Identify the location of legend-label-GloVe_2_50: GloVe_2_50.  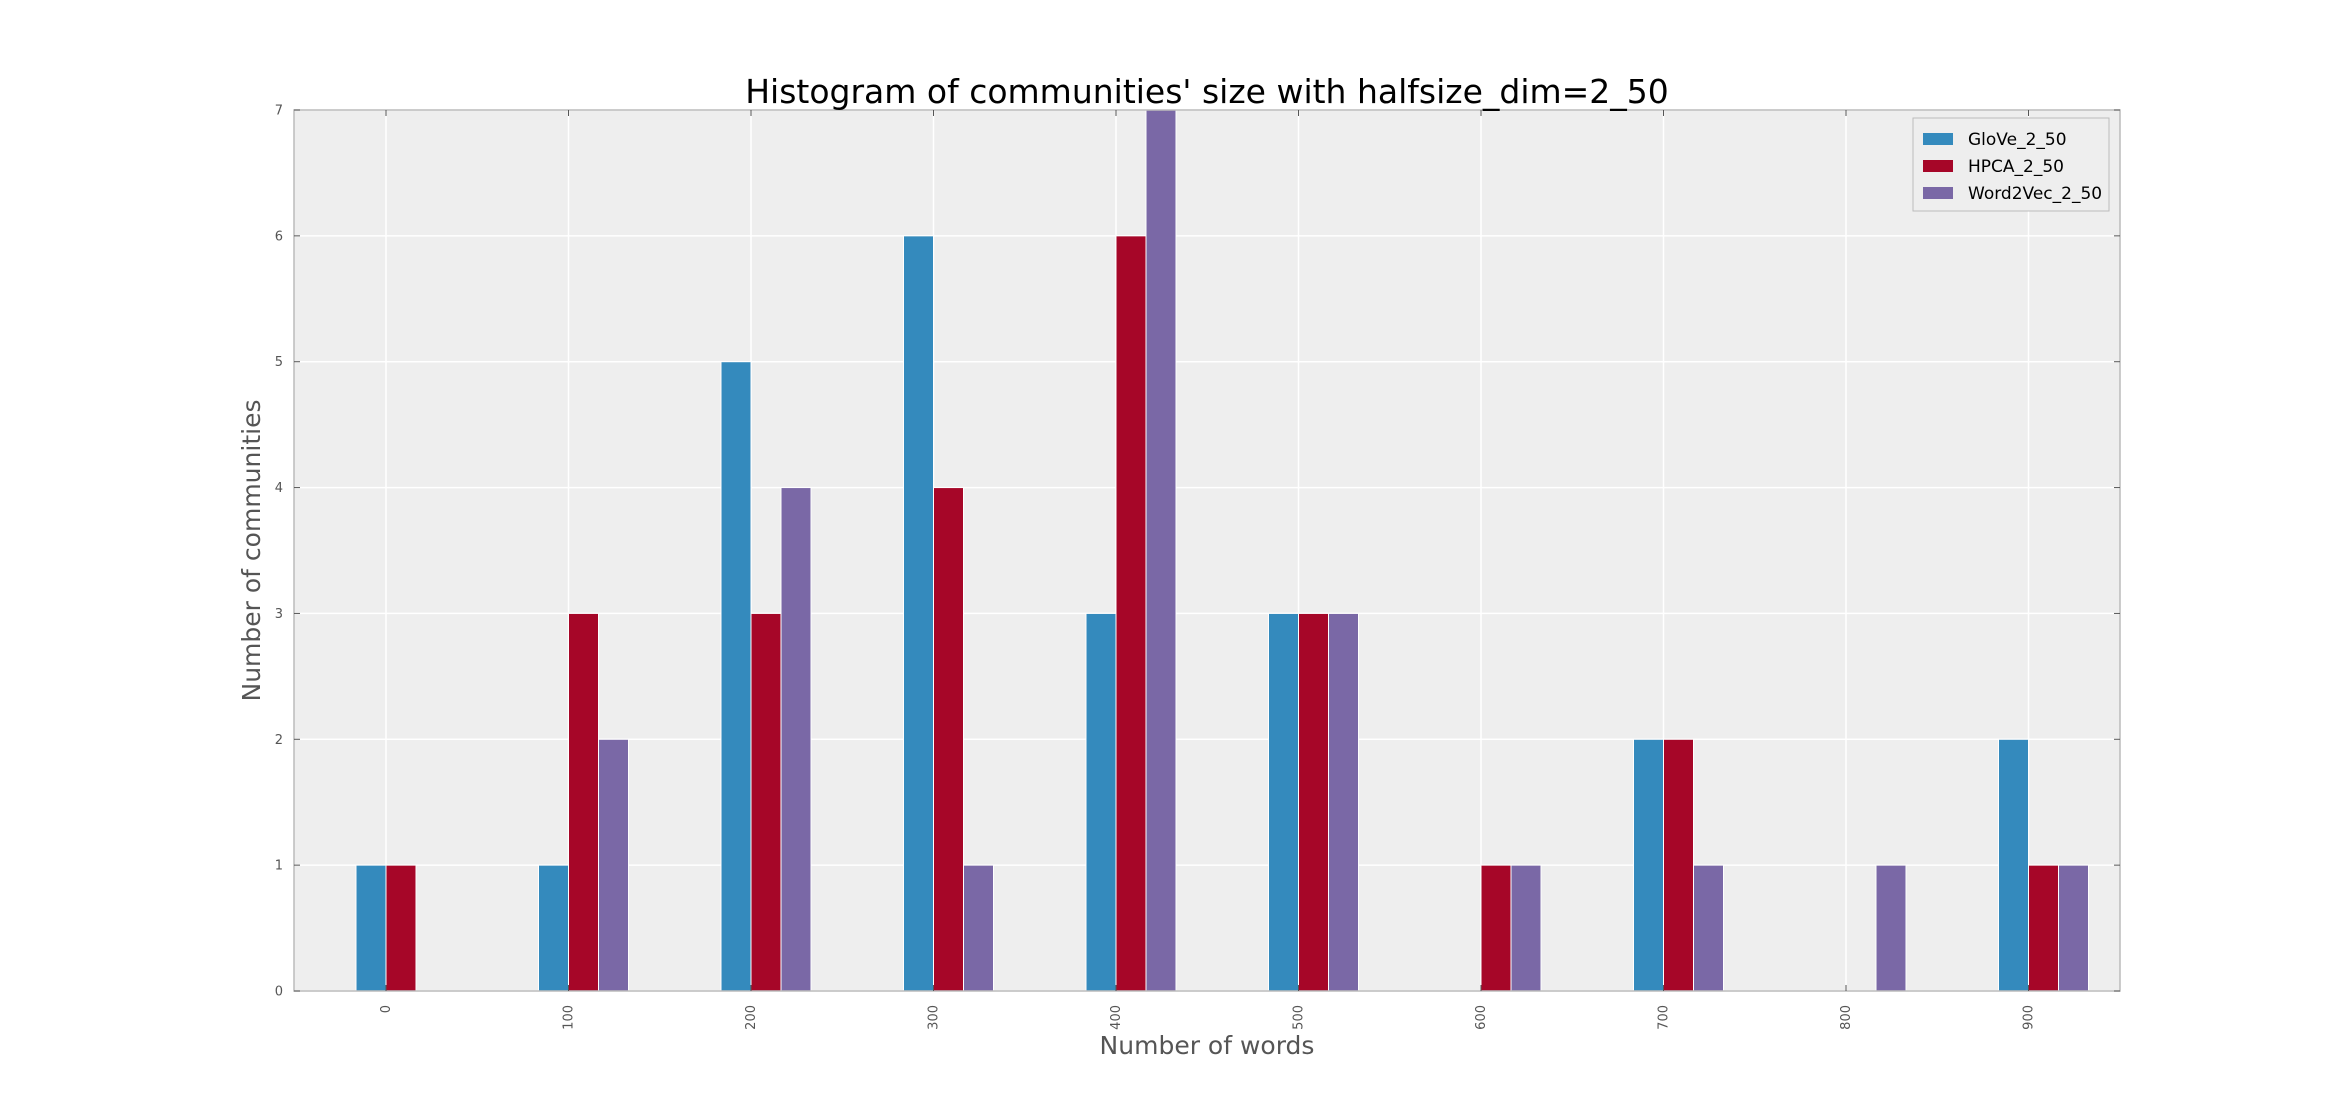
(2017, 140).